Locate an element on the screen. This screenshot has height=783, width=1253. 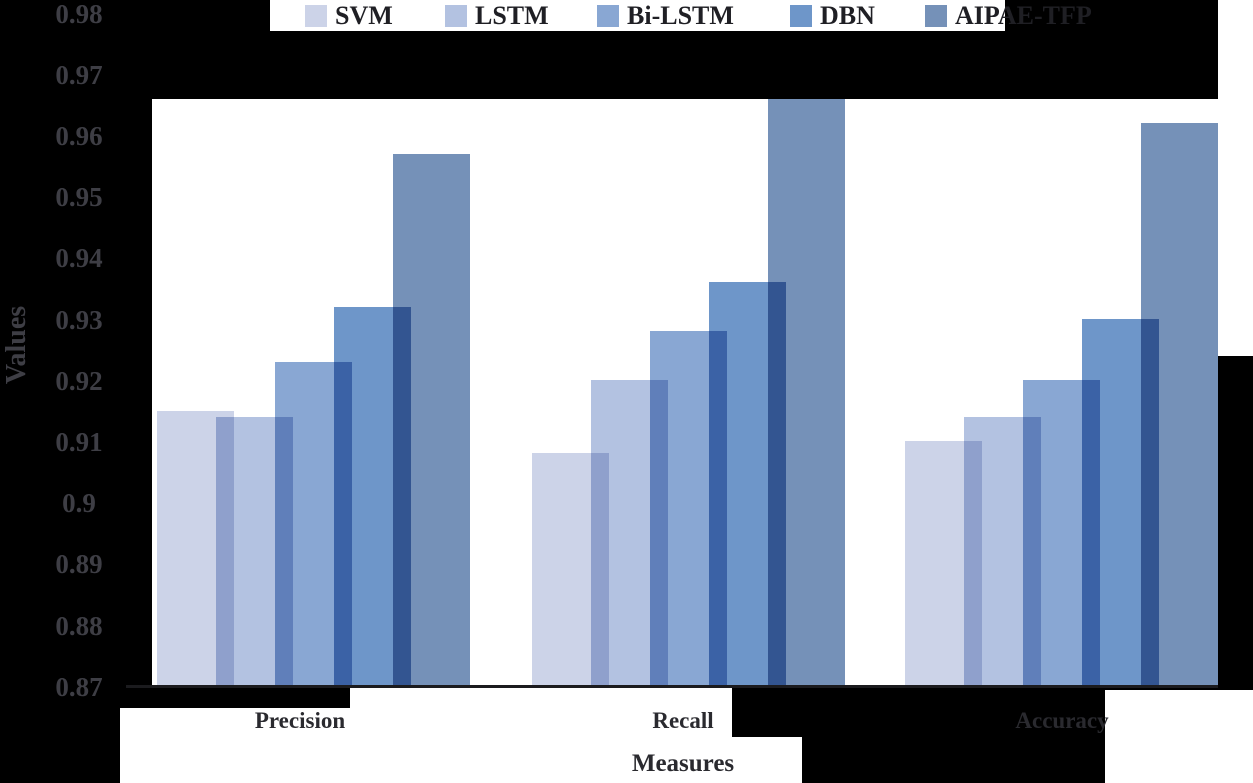
y-tick-label: 0.96 is located at coordinates (79, 135).